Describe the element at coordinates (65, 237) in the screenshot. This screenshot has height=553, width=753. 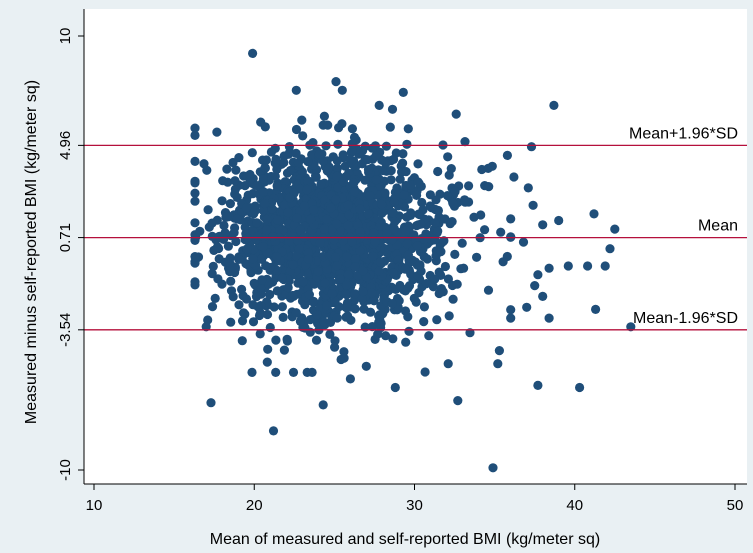
I see `y-tick-label: 0.71` at that location.